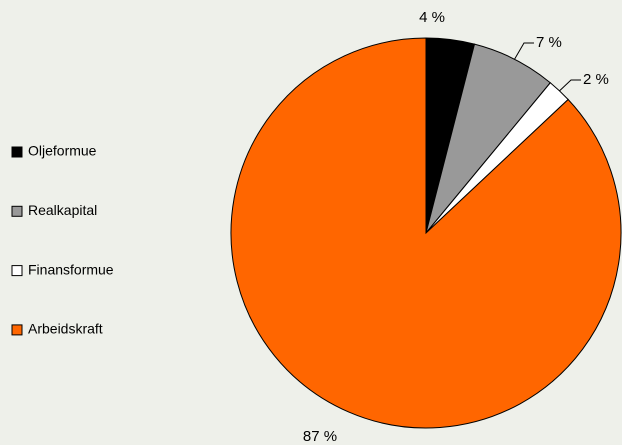 Image resolution: width=622 pixels, height=445 pixels. I want to click on data-label: 2 %, so click(596, 79).